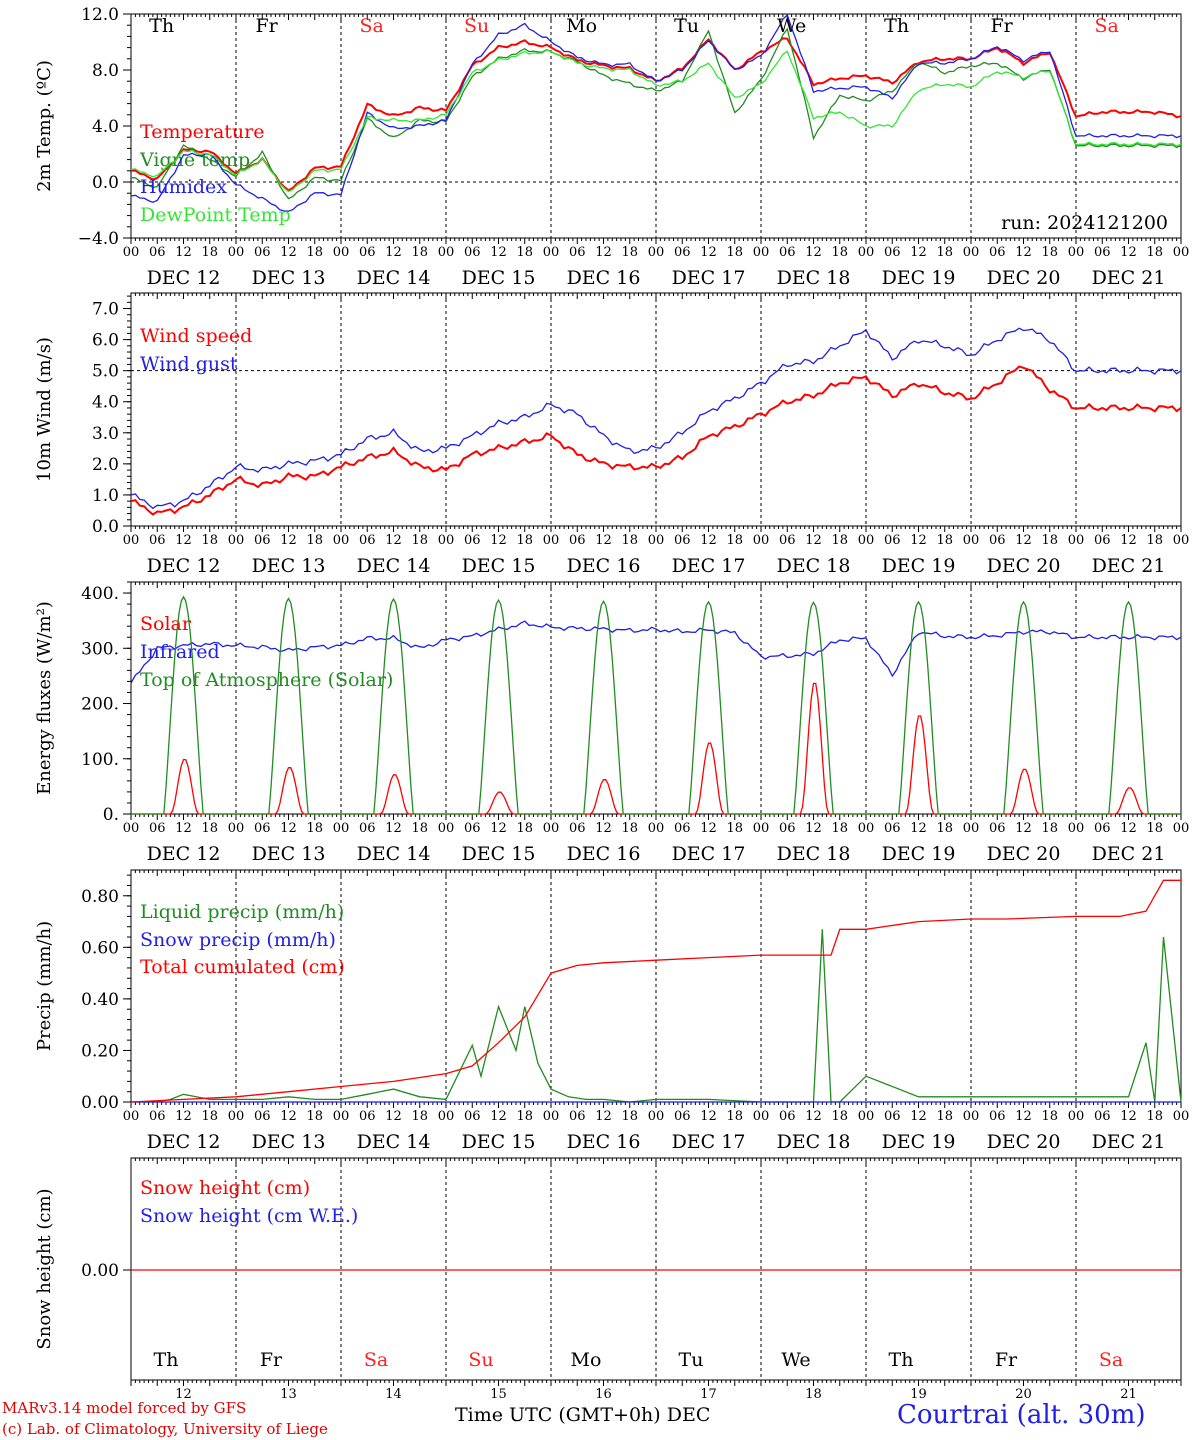  What do you see at coordinates (1128, 252) in the screenshot?
I see `hour-label-p1-228: 12` at bounding box center [1128, 252].